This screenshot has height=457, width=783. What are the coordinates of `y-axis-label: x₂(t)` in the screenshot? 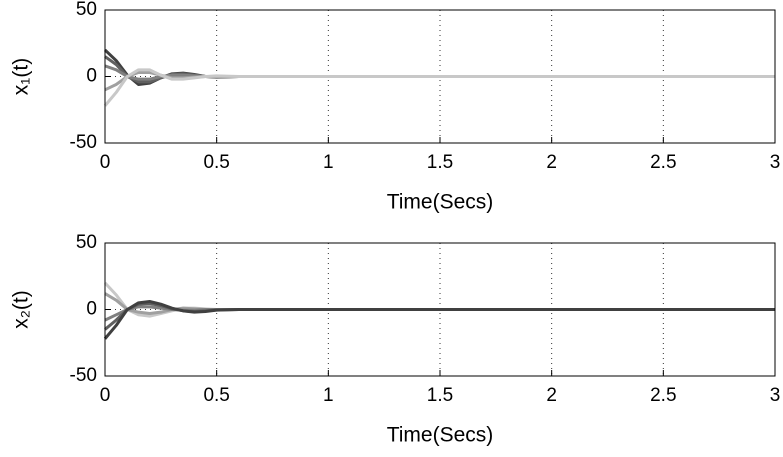 It's located at (21, 309).